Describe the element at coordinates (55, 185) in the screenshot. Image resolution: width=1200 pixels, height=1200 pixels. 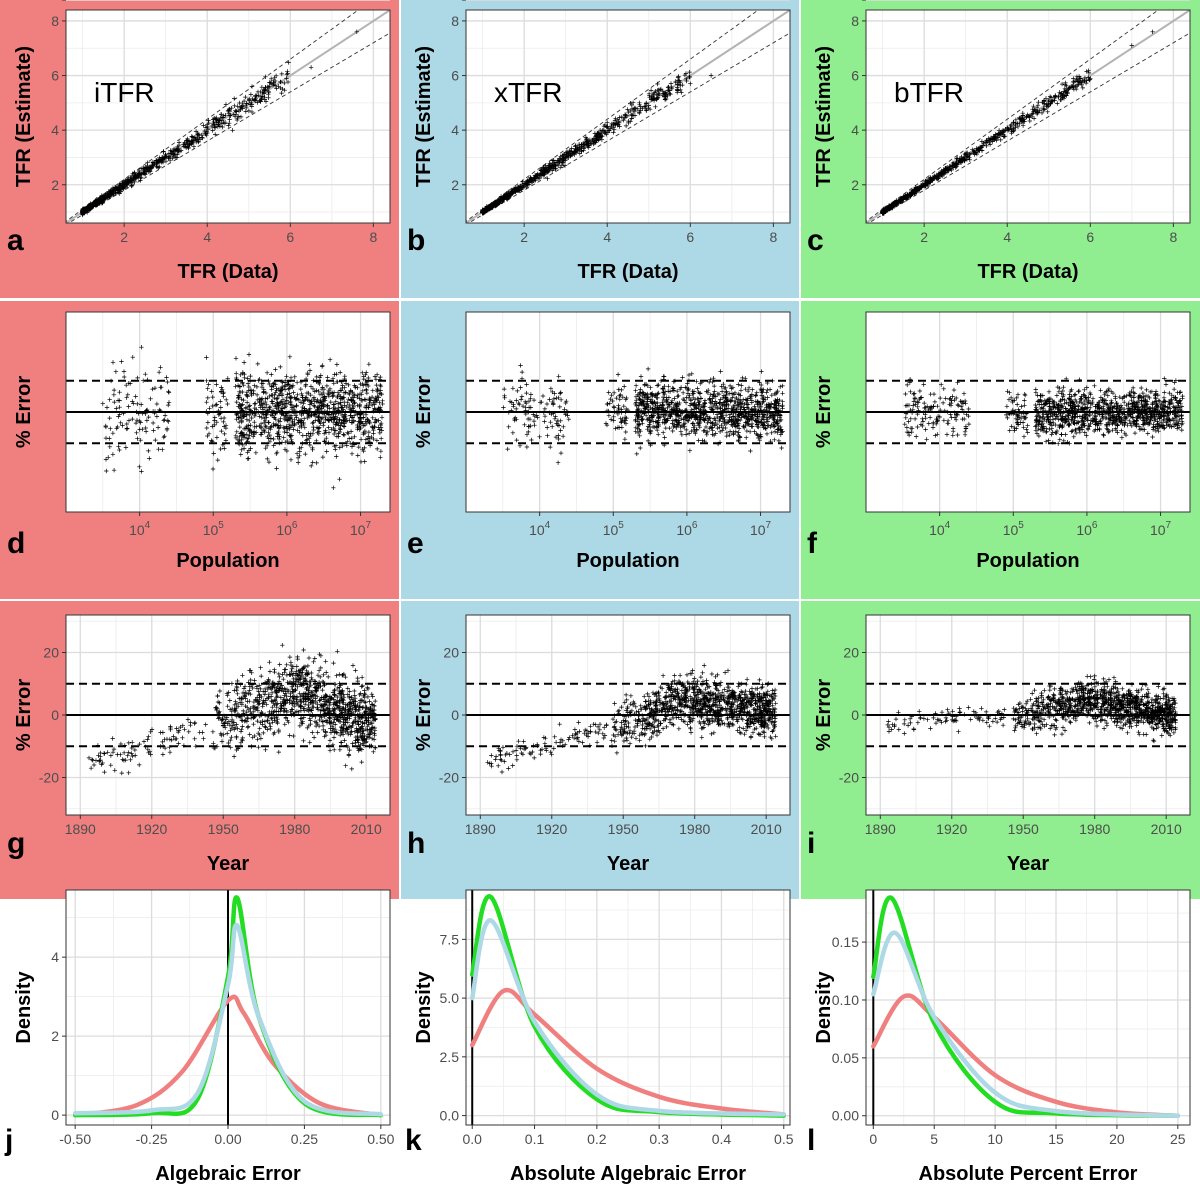
I see `y-tick-label: 2` at that location.